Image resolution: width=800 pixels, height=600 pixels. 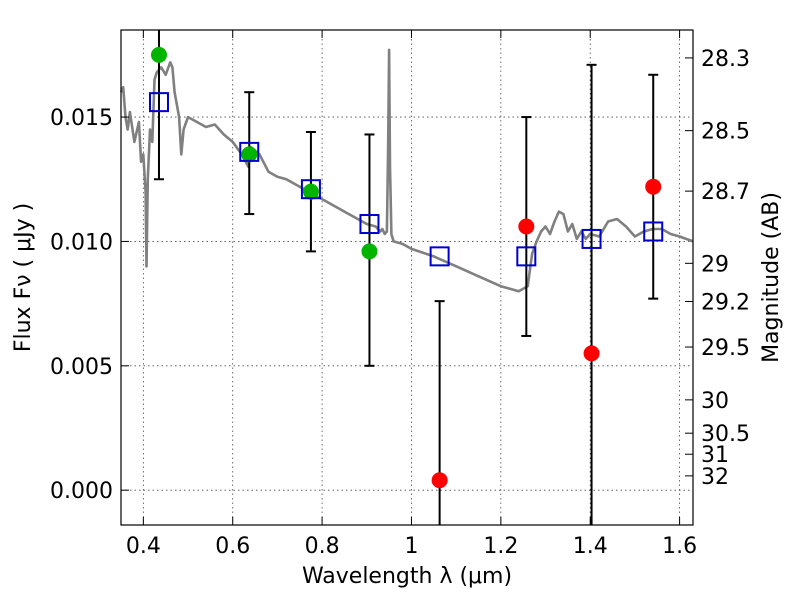 What do you see at coordinates (407, 576) in the screenshot?
I see `x-axis-label: Wavelength λ (μm)` at bounding box center [407, 576].